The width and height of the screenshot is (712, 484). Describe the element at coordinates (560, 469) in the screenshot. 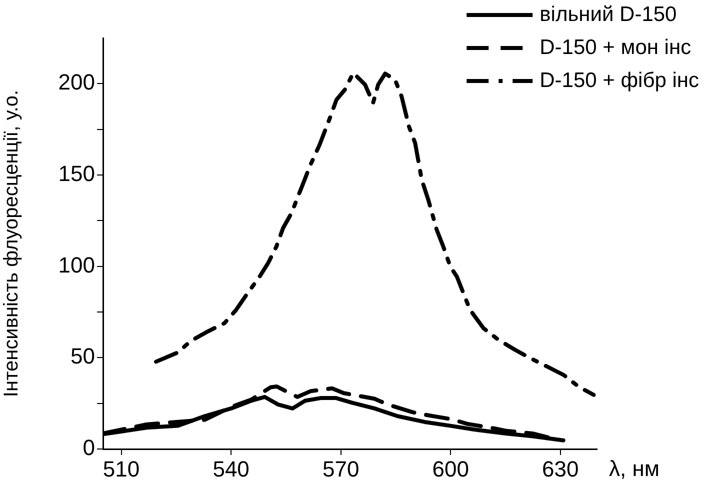

I see `x-tick-label: 630` at that location.